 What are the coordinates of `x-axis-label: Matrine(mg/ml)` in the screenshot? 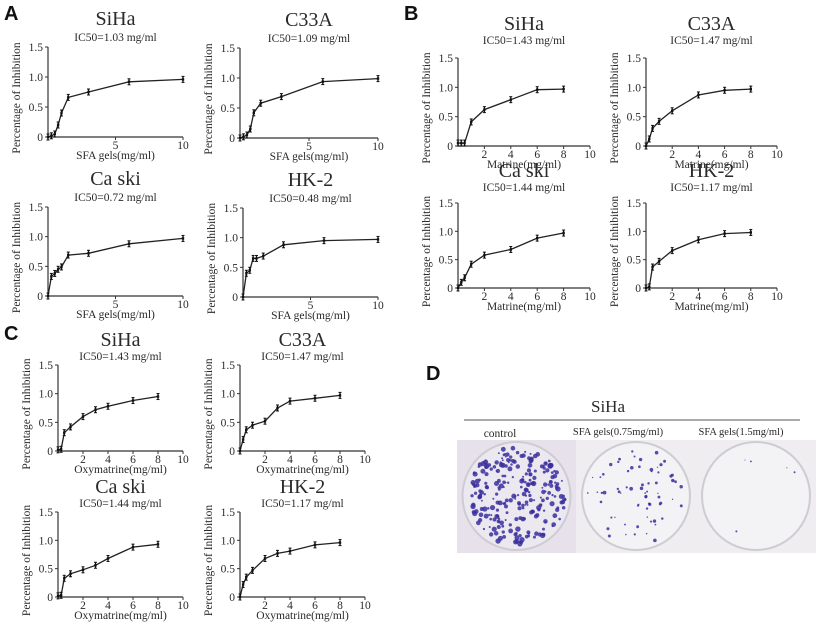 It's located at (711, 165).